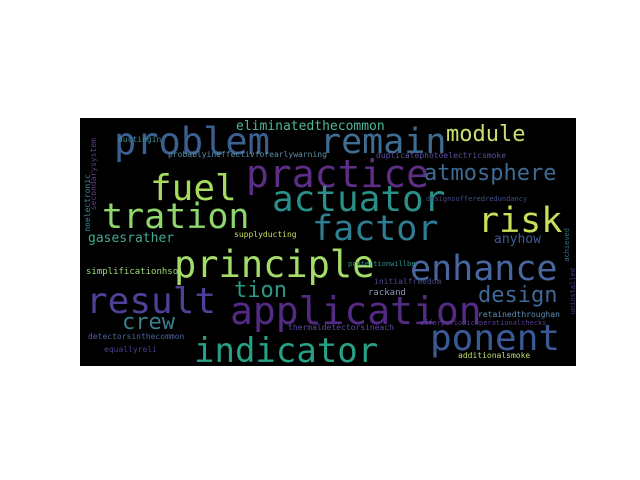 Image resolution: width=640 pixels, height=480 pixels. I want to click on word-ductingin: ductingin, so click(140, 139).